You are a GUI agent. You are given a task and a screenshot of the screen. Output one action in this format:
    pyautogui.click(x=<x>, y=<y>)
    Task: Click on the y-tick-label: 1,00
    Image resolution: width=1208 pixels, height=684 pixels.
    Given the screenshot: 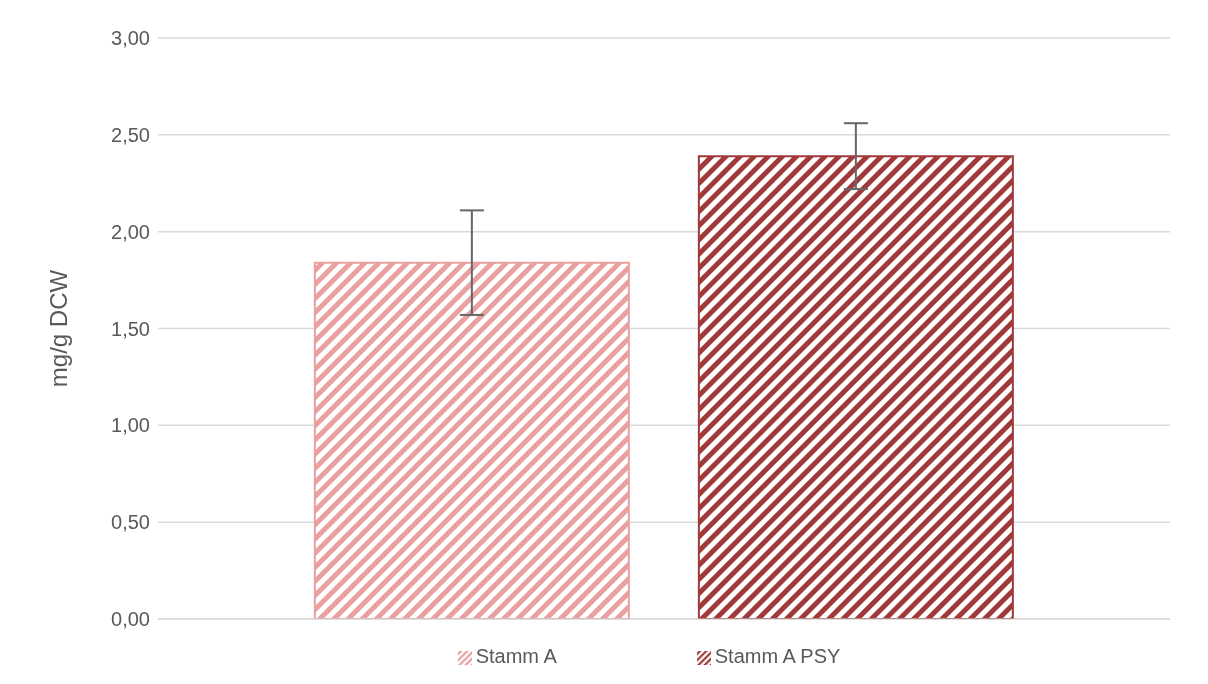 What is the action you would take?
    pyautogui.click(x=130, y=425)
    